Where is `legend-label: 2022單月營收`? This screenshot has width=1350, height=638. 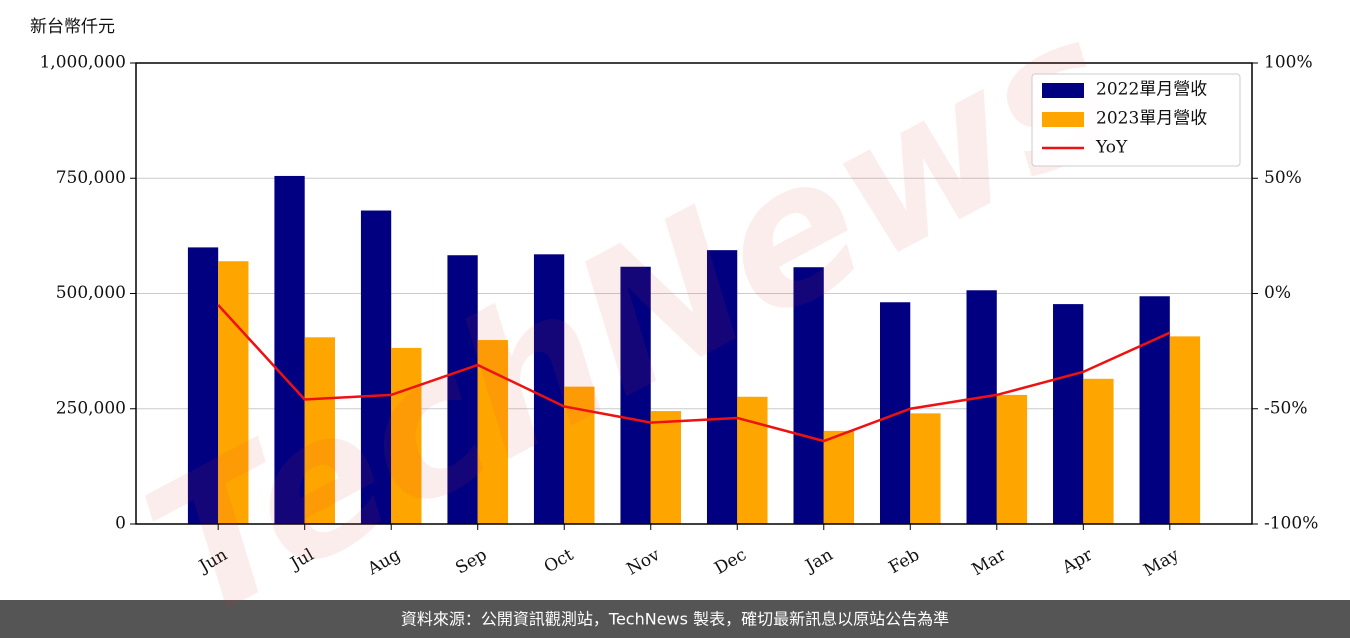 legend-label: 2022單月營收 is located at coordinates (1151, 90).